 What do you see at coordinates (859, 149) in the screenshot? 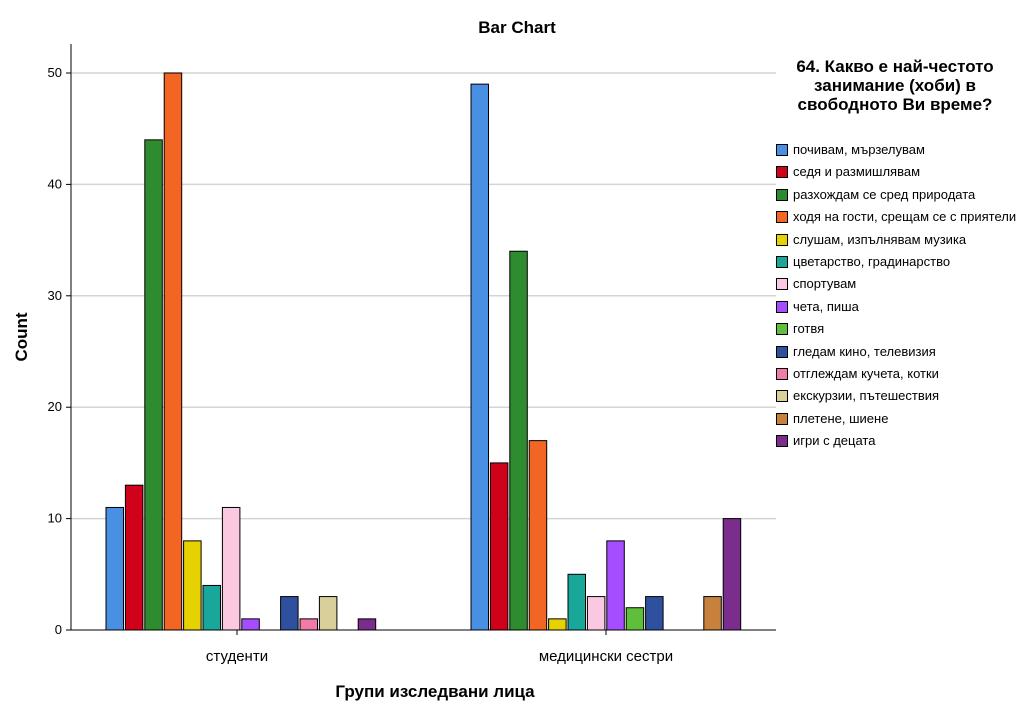
I see `legend-label: почивам, мързелувам` at bounding box center [859, 149].